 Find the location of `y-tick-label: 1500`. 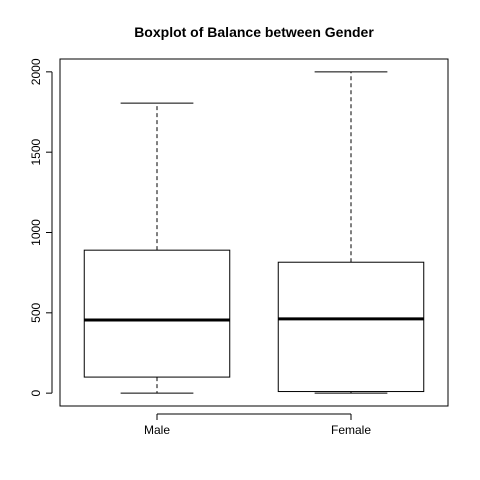

y-tick-label: 1500 is located at coordinates (36, 152).